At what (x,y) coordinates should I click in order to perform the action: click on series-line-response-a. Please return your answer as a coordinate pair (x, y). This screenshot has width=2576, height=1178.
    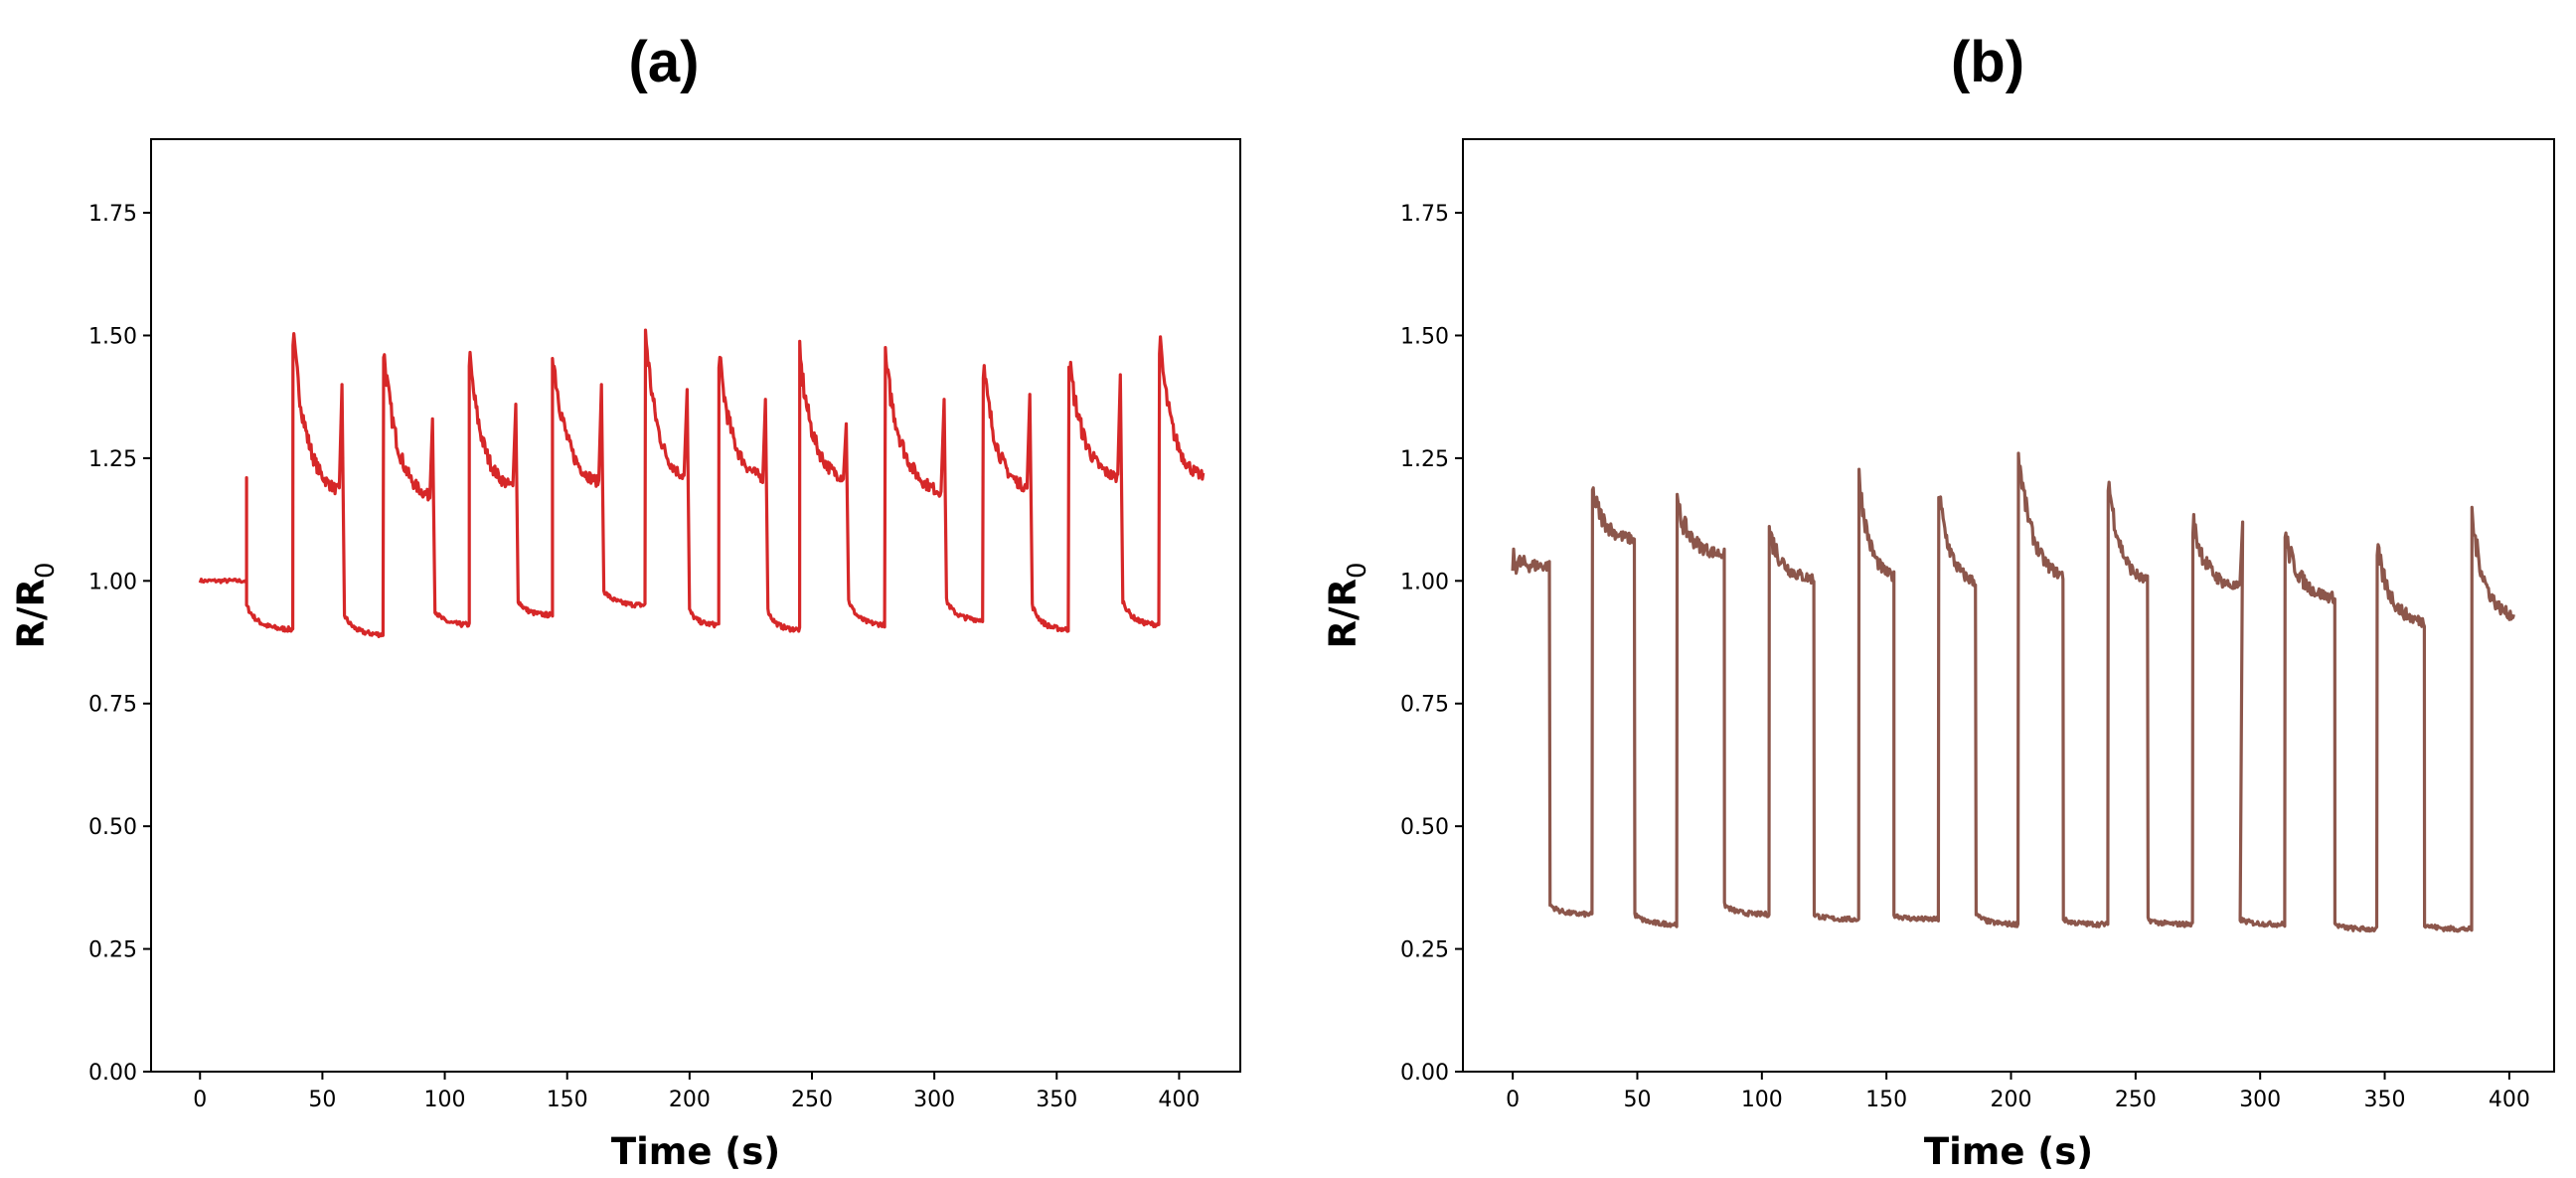
    Looking at the image, I should click on (702, 483).